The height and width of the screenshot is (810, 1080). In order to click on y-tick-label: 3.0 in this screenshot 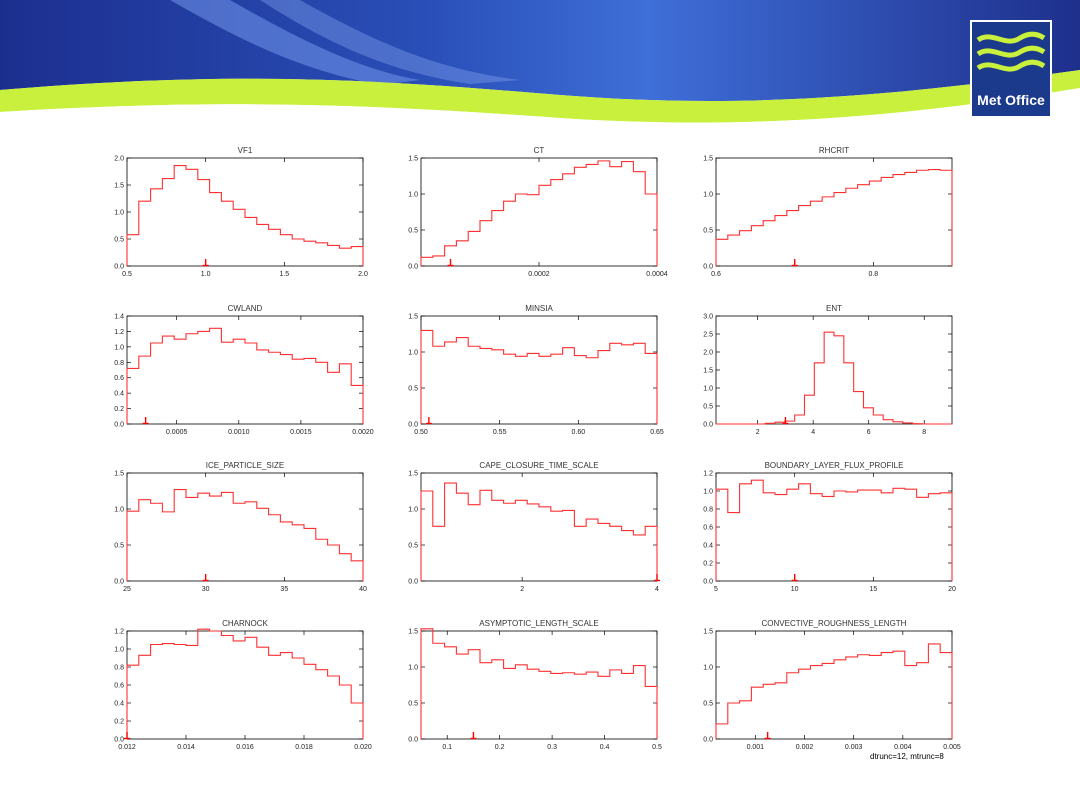, I will do `click(708, 317)`.